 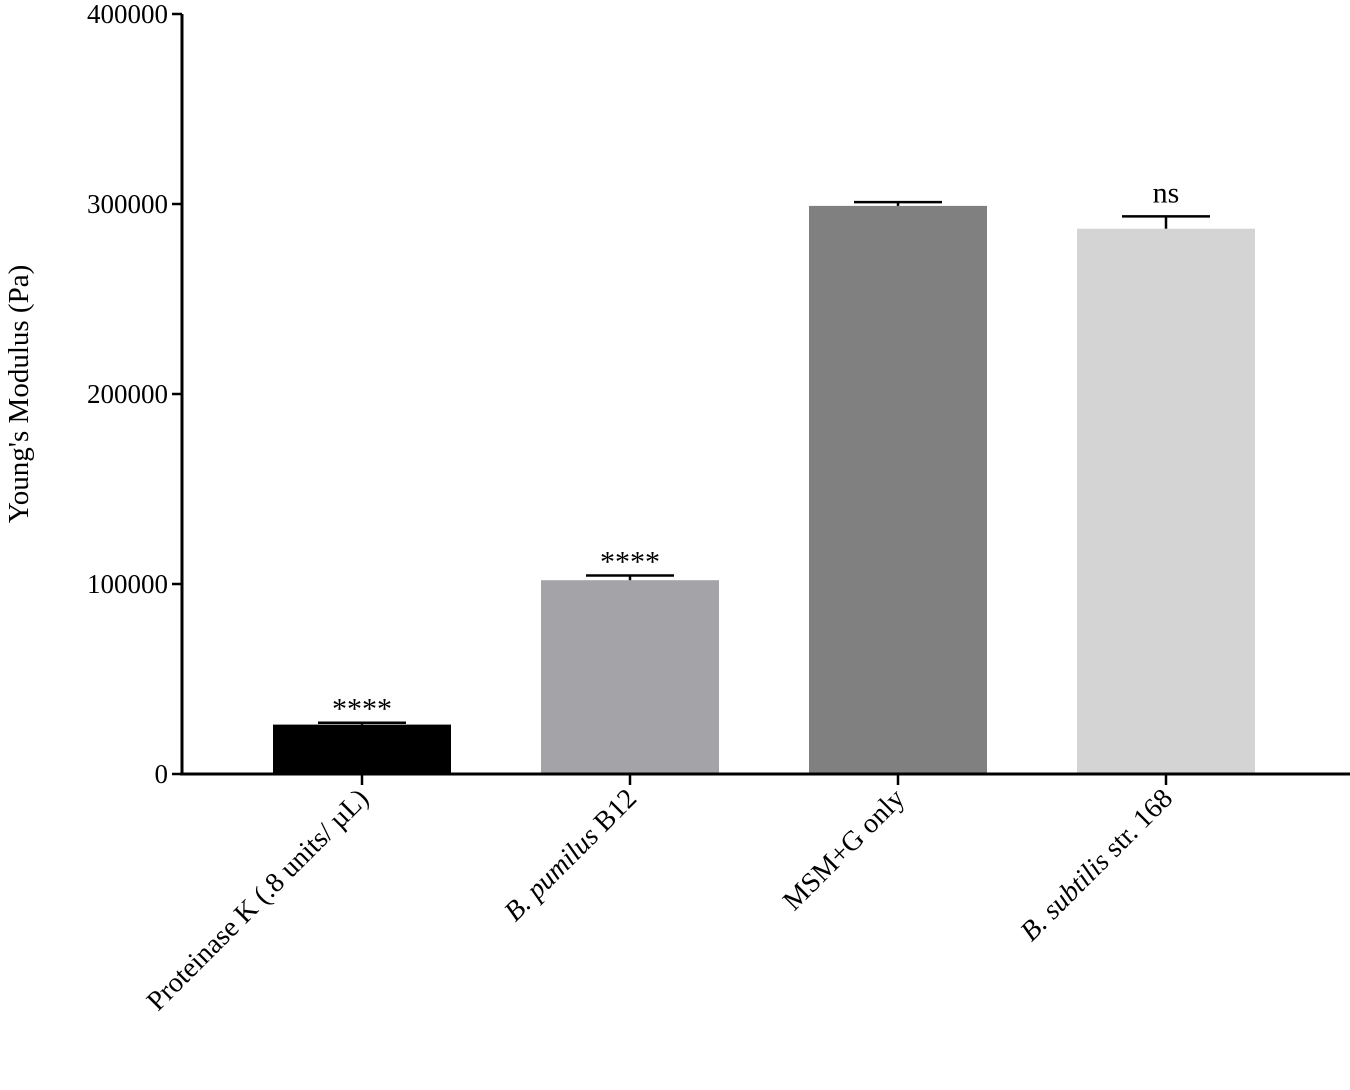 I want to click on x-tick-label-part: Proteinase K (.8 units/ µL), so click(x=258, y=900).